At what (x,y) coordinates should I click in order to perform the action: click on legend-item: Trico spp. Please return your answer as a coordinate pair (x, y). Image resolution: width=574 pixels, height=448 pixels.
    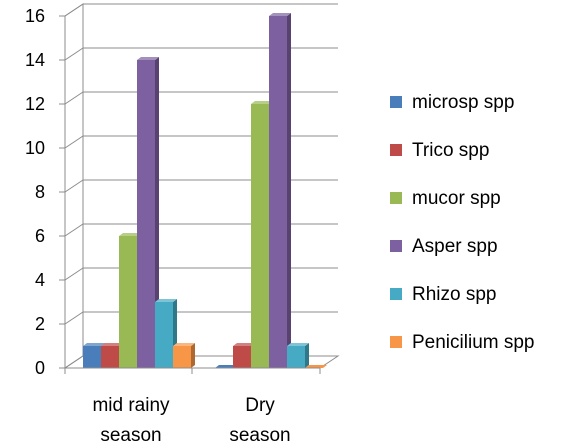
    Looking at the image, I should click on (439, 150).